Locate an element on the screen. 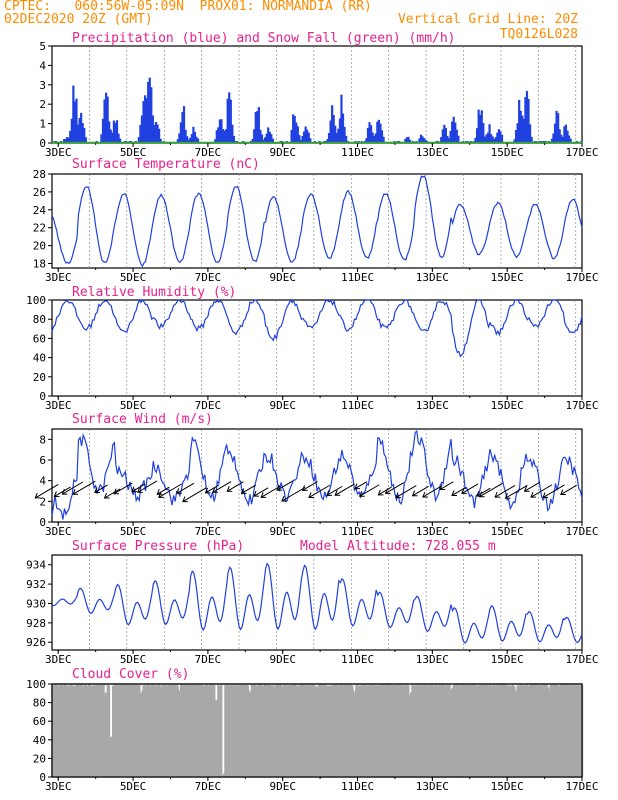  y-tick-label: 20 is located at coordinates (39, 246).